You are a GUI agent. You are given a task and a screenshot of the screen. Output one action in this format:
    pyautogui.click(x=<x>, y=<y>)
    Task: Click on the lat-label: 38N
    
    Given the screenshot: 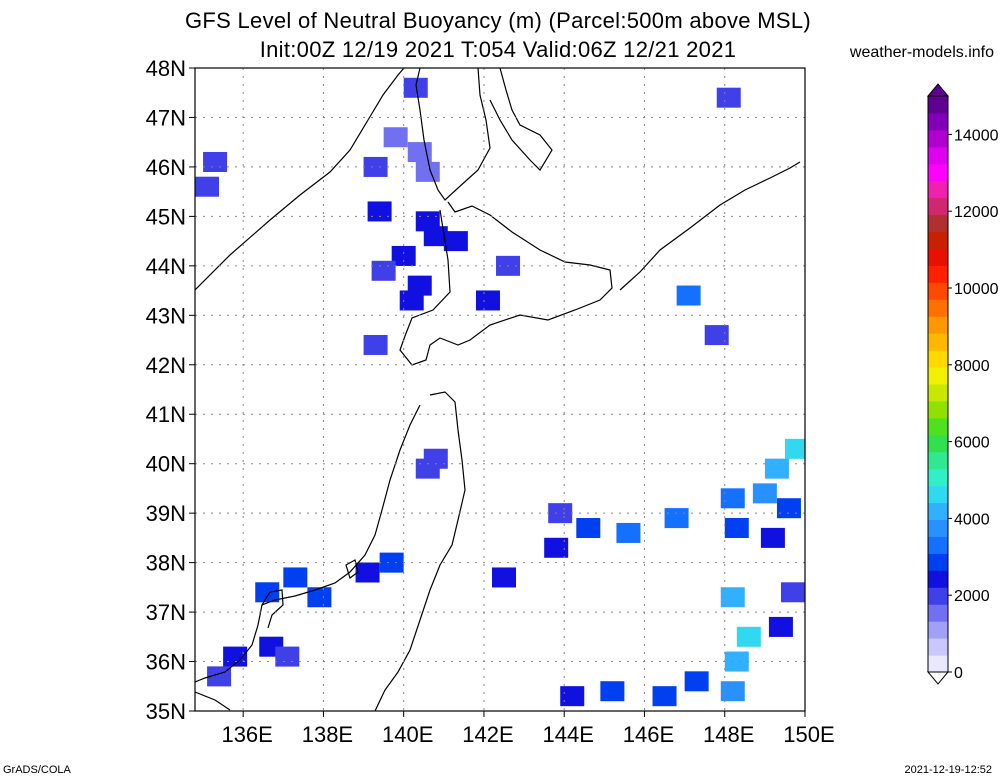 What is the action you would take?
    pyautogui.click(x=166, y=563)
    